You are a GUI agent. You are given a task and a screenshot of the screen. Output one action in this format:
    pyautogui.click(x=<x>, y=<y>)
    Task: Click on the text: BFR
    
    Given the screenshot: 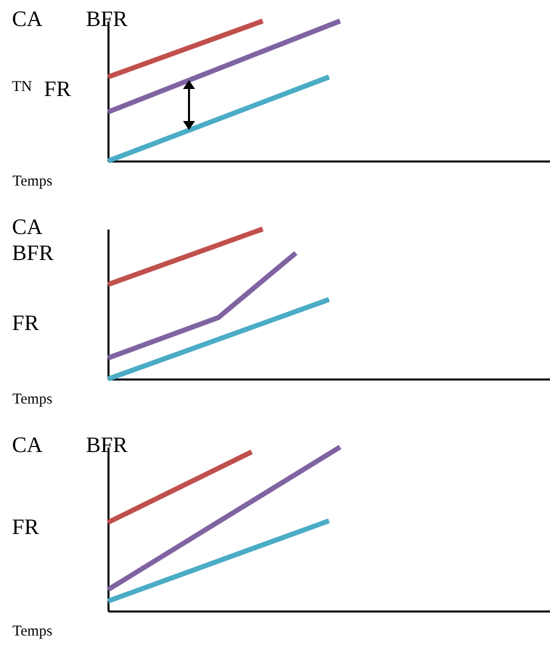 What is the action you would take?
    pyautogui.click(x=33, y=252)
    